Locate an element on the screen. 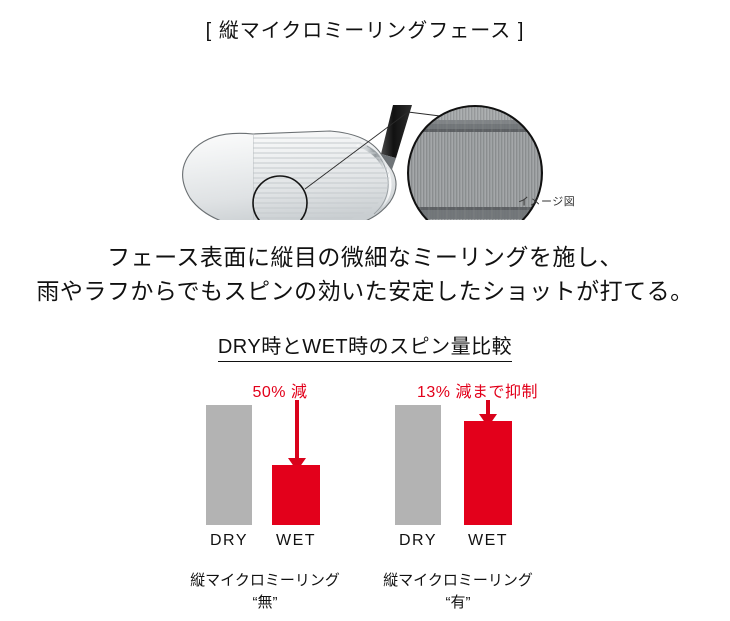 Image resolution: width=730 pixels, height=621 pixels. wedge-face-illustration is located at coordinates (362, 162).